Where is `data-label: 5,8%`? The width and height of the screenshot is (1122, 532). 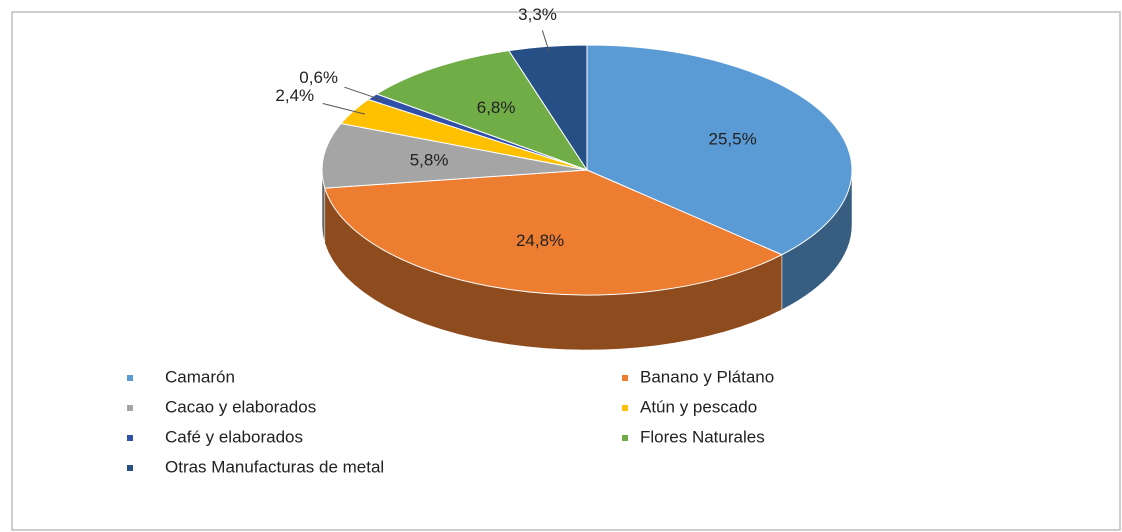
data-label: 5,8% is located at coordinates (429, 160).